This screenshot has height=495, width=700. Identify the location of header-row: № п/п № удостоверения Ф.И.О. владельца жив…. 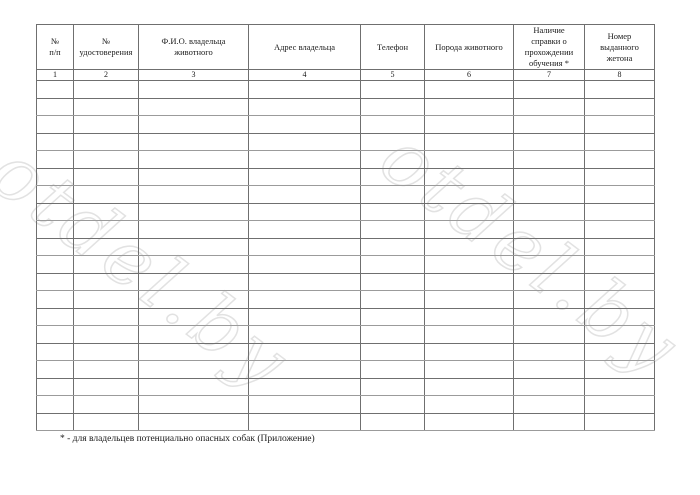
(345, 47).